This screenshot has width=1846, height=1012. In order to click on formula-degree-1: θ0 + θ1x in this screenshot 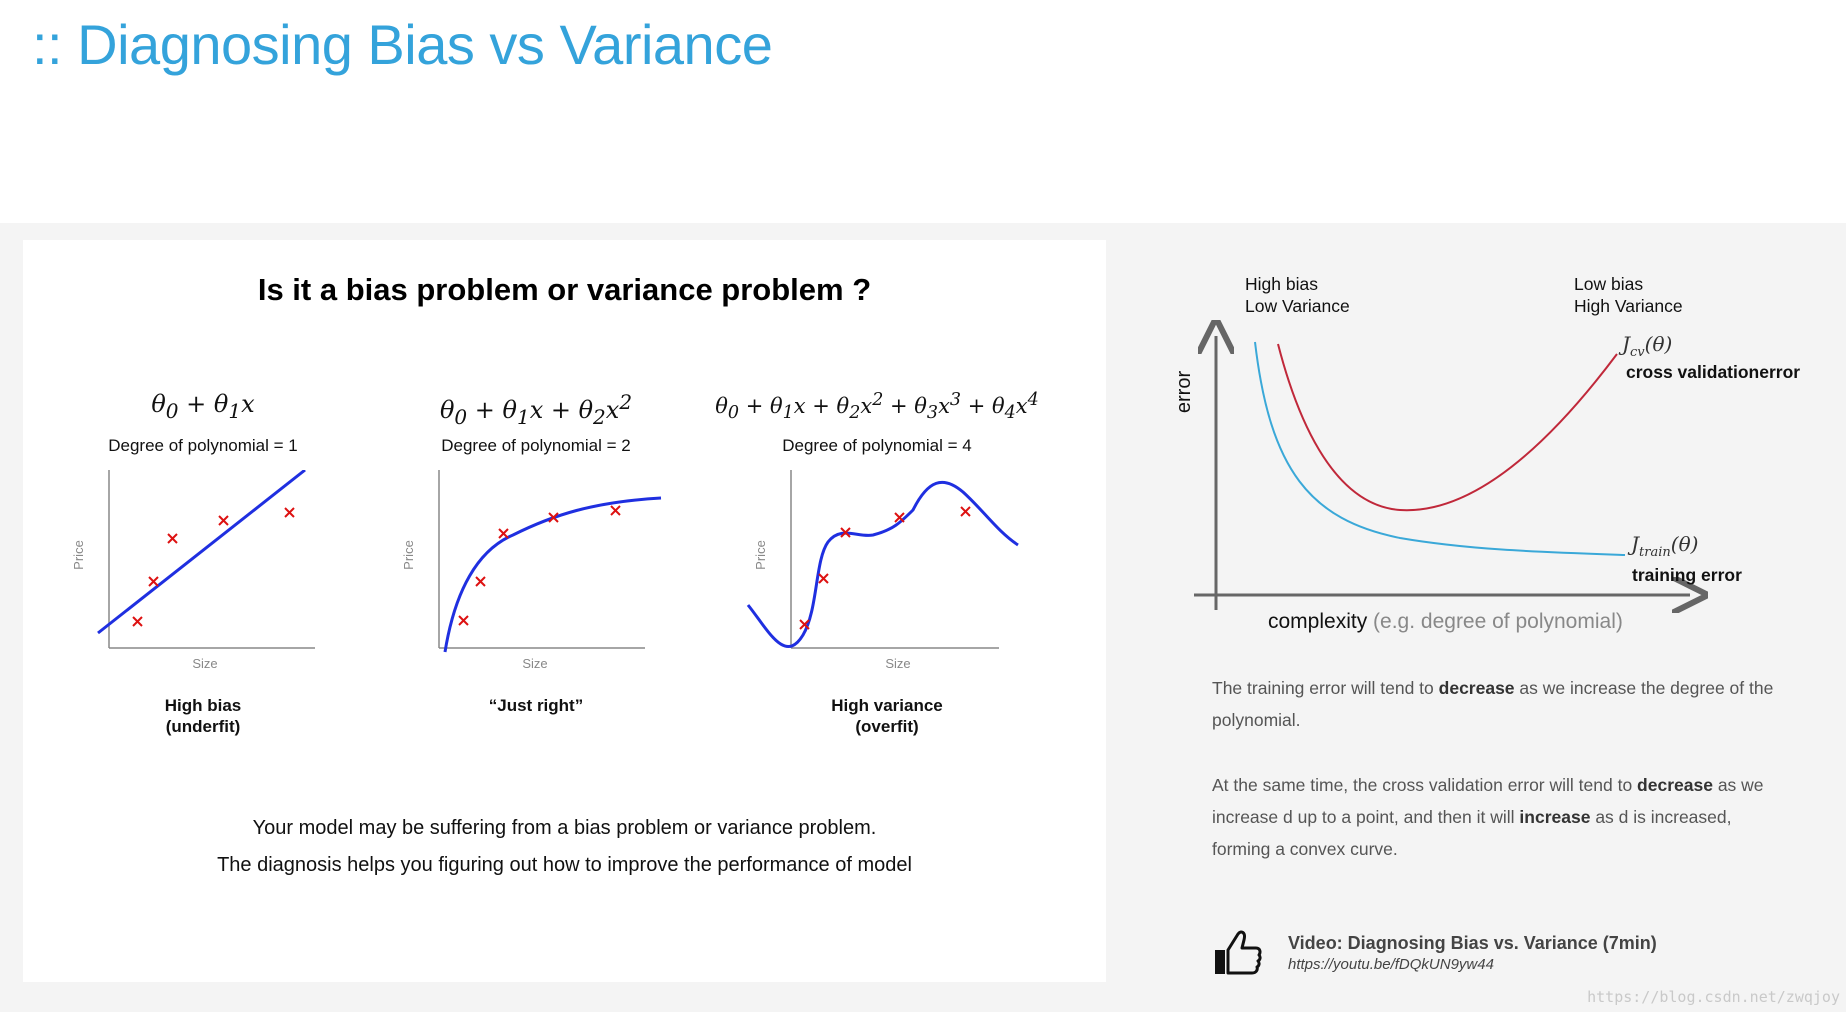, I will do `click(203, 406)`.